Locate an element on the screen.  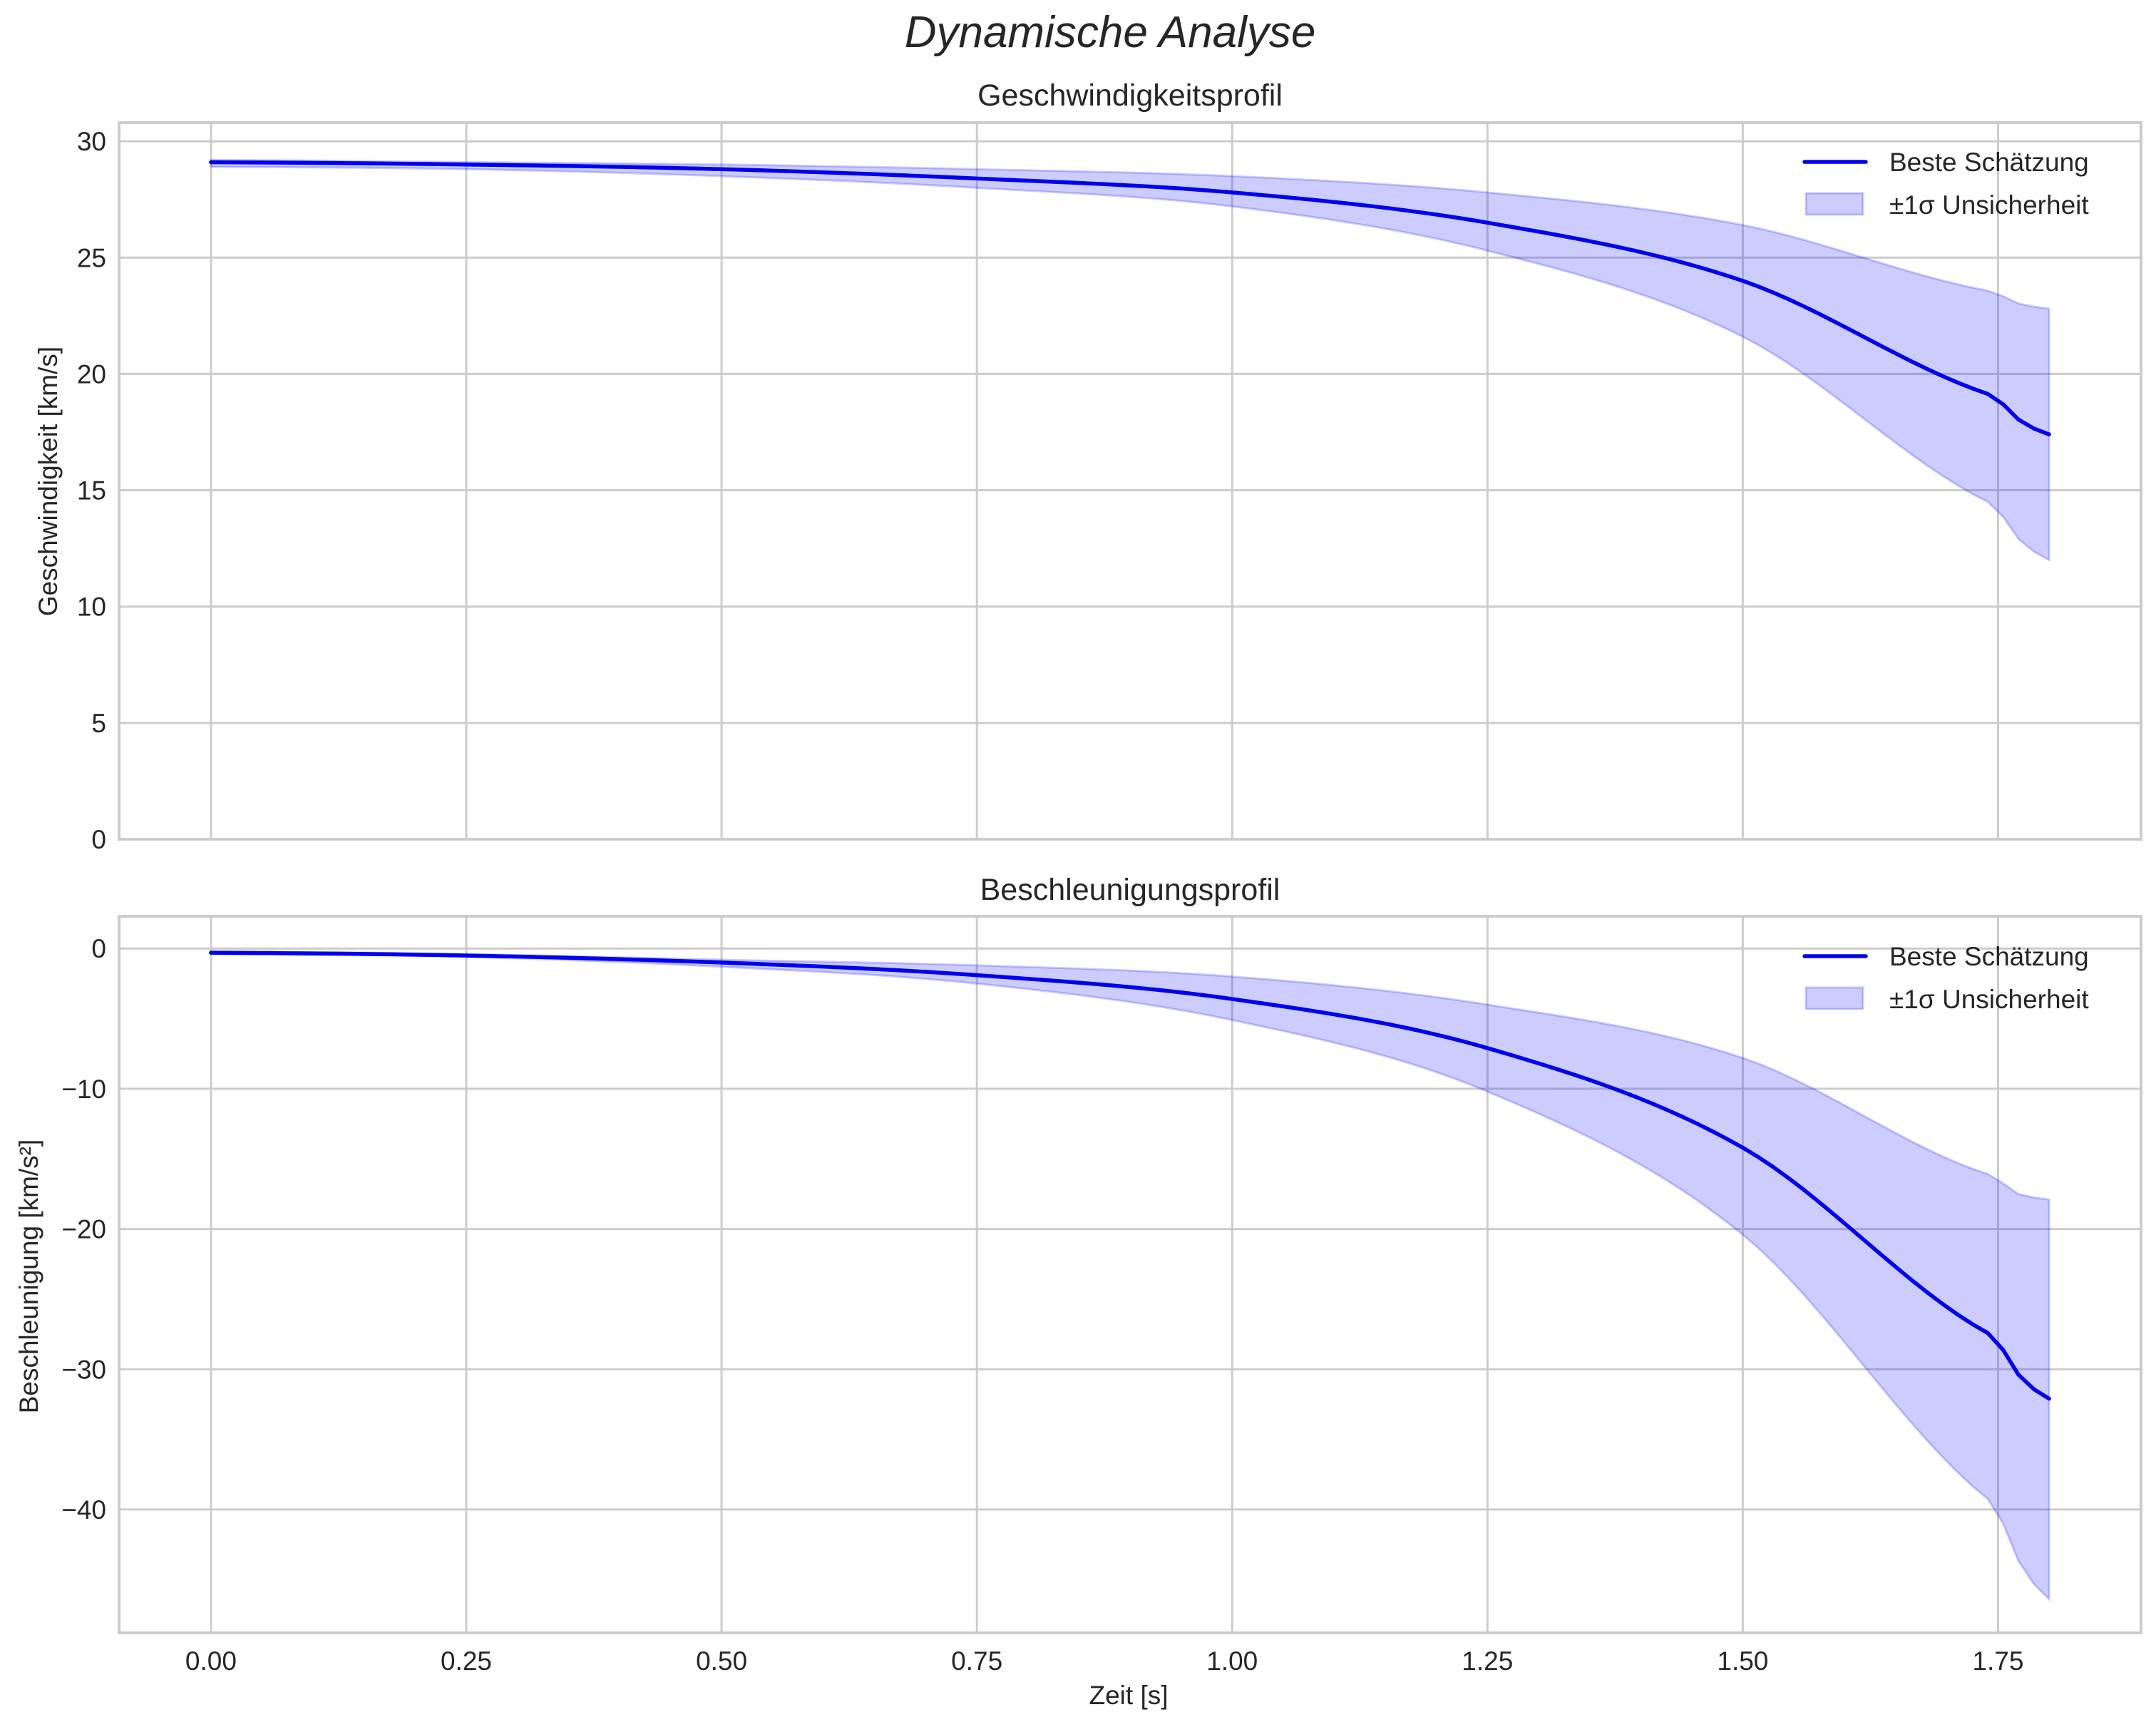
x-tick-label: 0.00 is located at coordinates (211, 1661).